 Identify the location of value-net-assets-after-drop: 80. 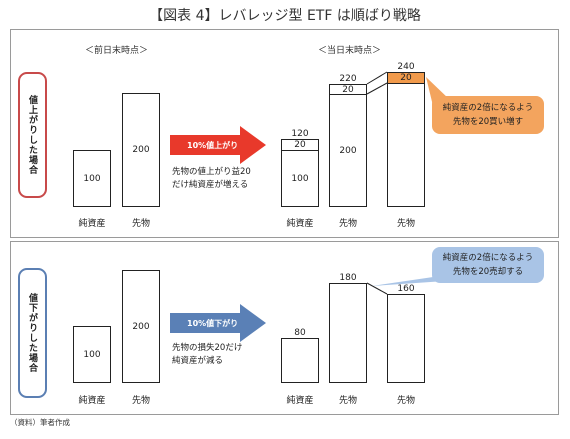
(300, 333).